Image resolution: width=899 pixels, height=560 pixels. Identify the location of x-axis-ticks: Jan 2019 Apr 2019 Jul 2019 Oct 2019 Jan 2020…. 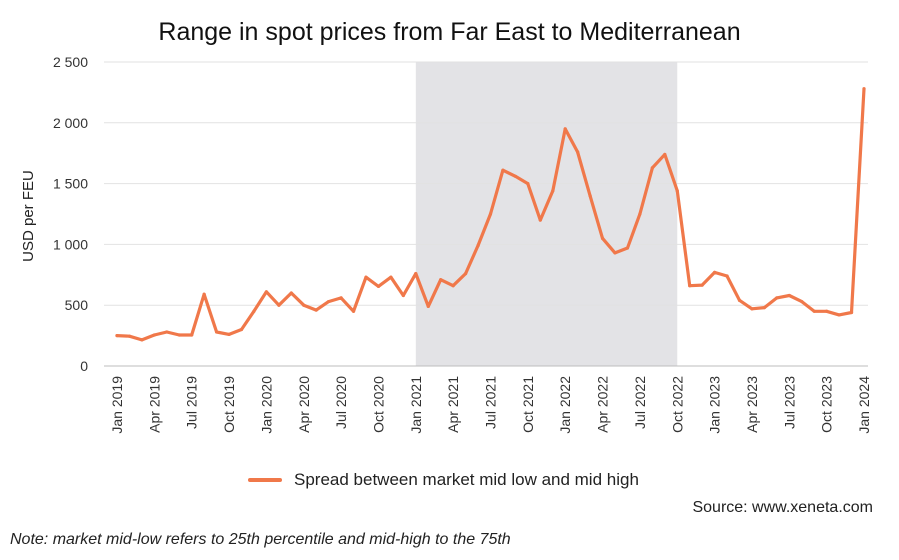
(490, 405).